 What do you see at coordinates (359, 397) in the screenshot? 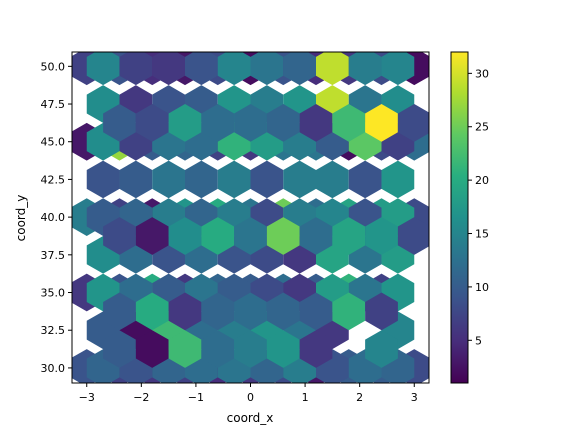
I see `x-tick-label: 2` at bounding box center [359, 397].